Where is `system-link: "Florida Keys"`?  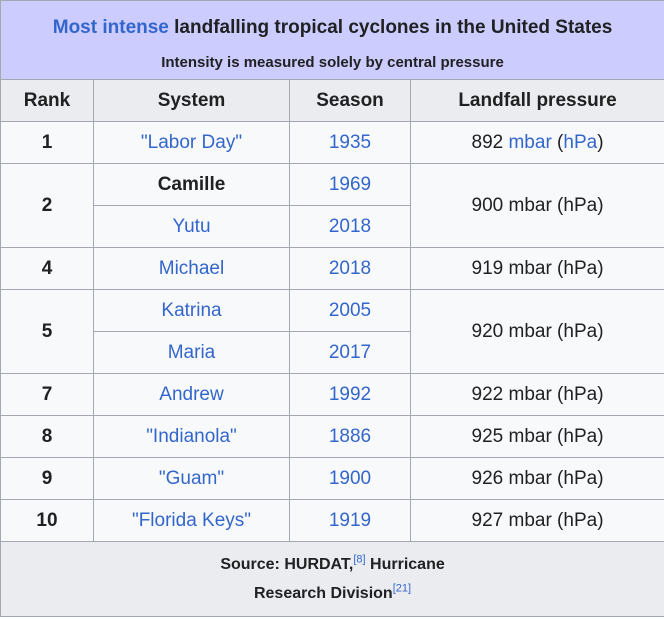
system-link: "Florida Keys" is located at coordinates (191, 520).